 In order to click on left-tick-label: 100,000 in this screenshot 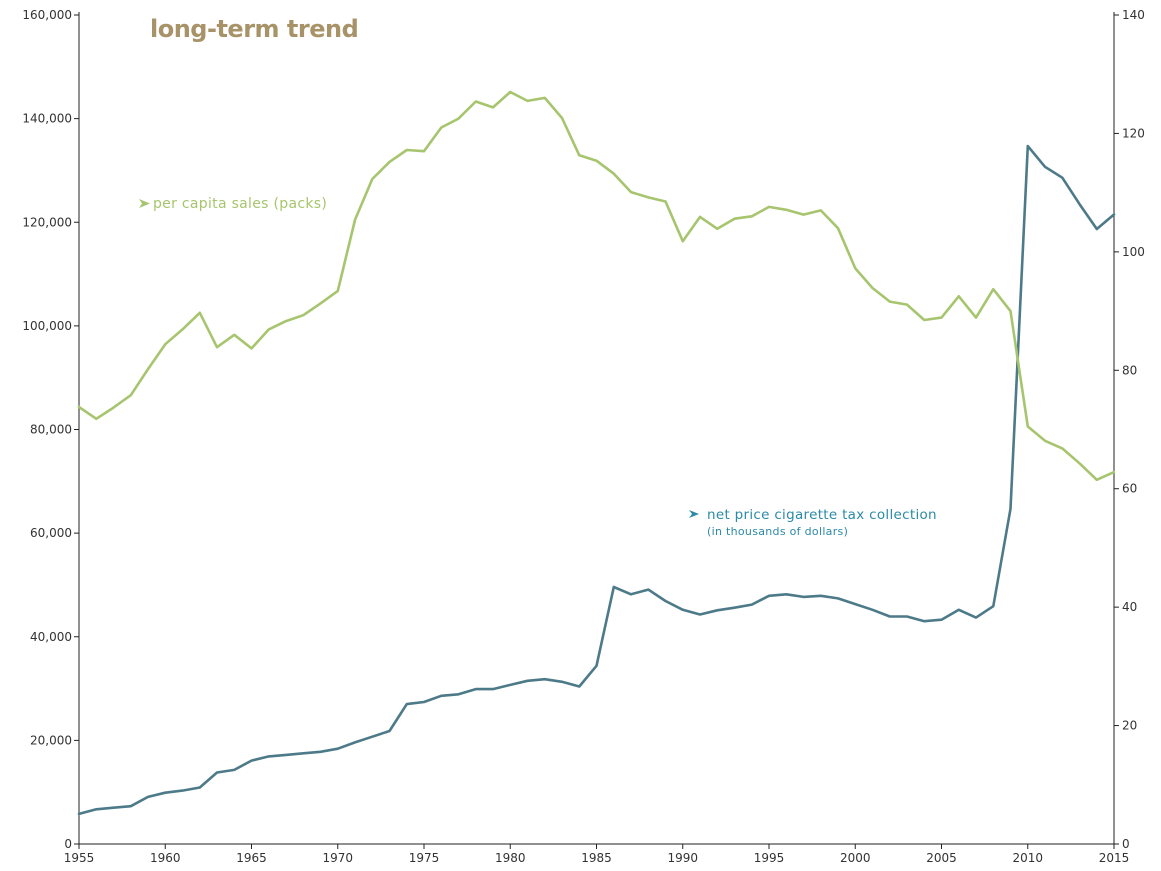, I will do `click(47, 326)`.